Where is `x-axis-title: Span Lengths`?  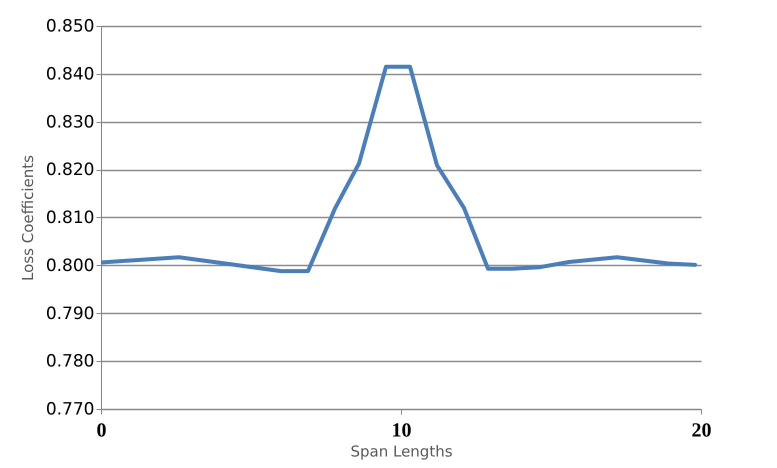 x-axis-title: Span Lengths is located at coordinates (401, 451).